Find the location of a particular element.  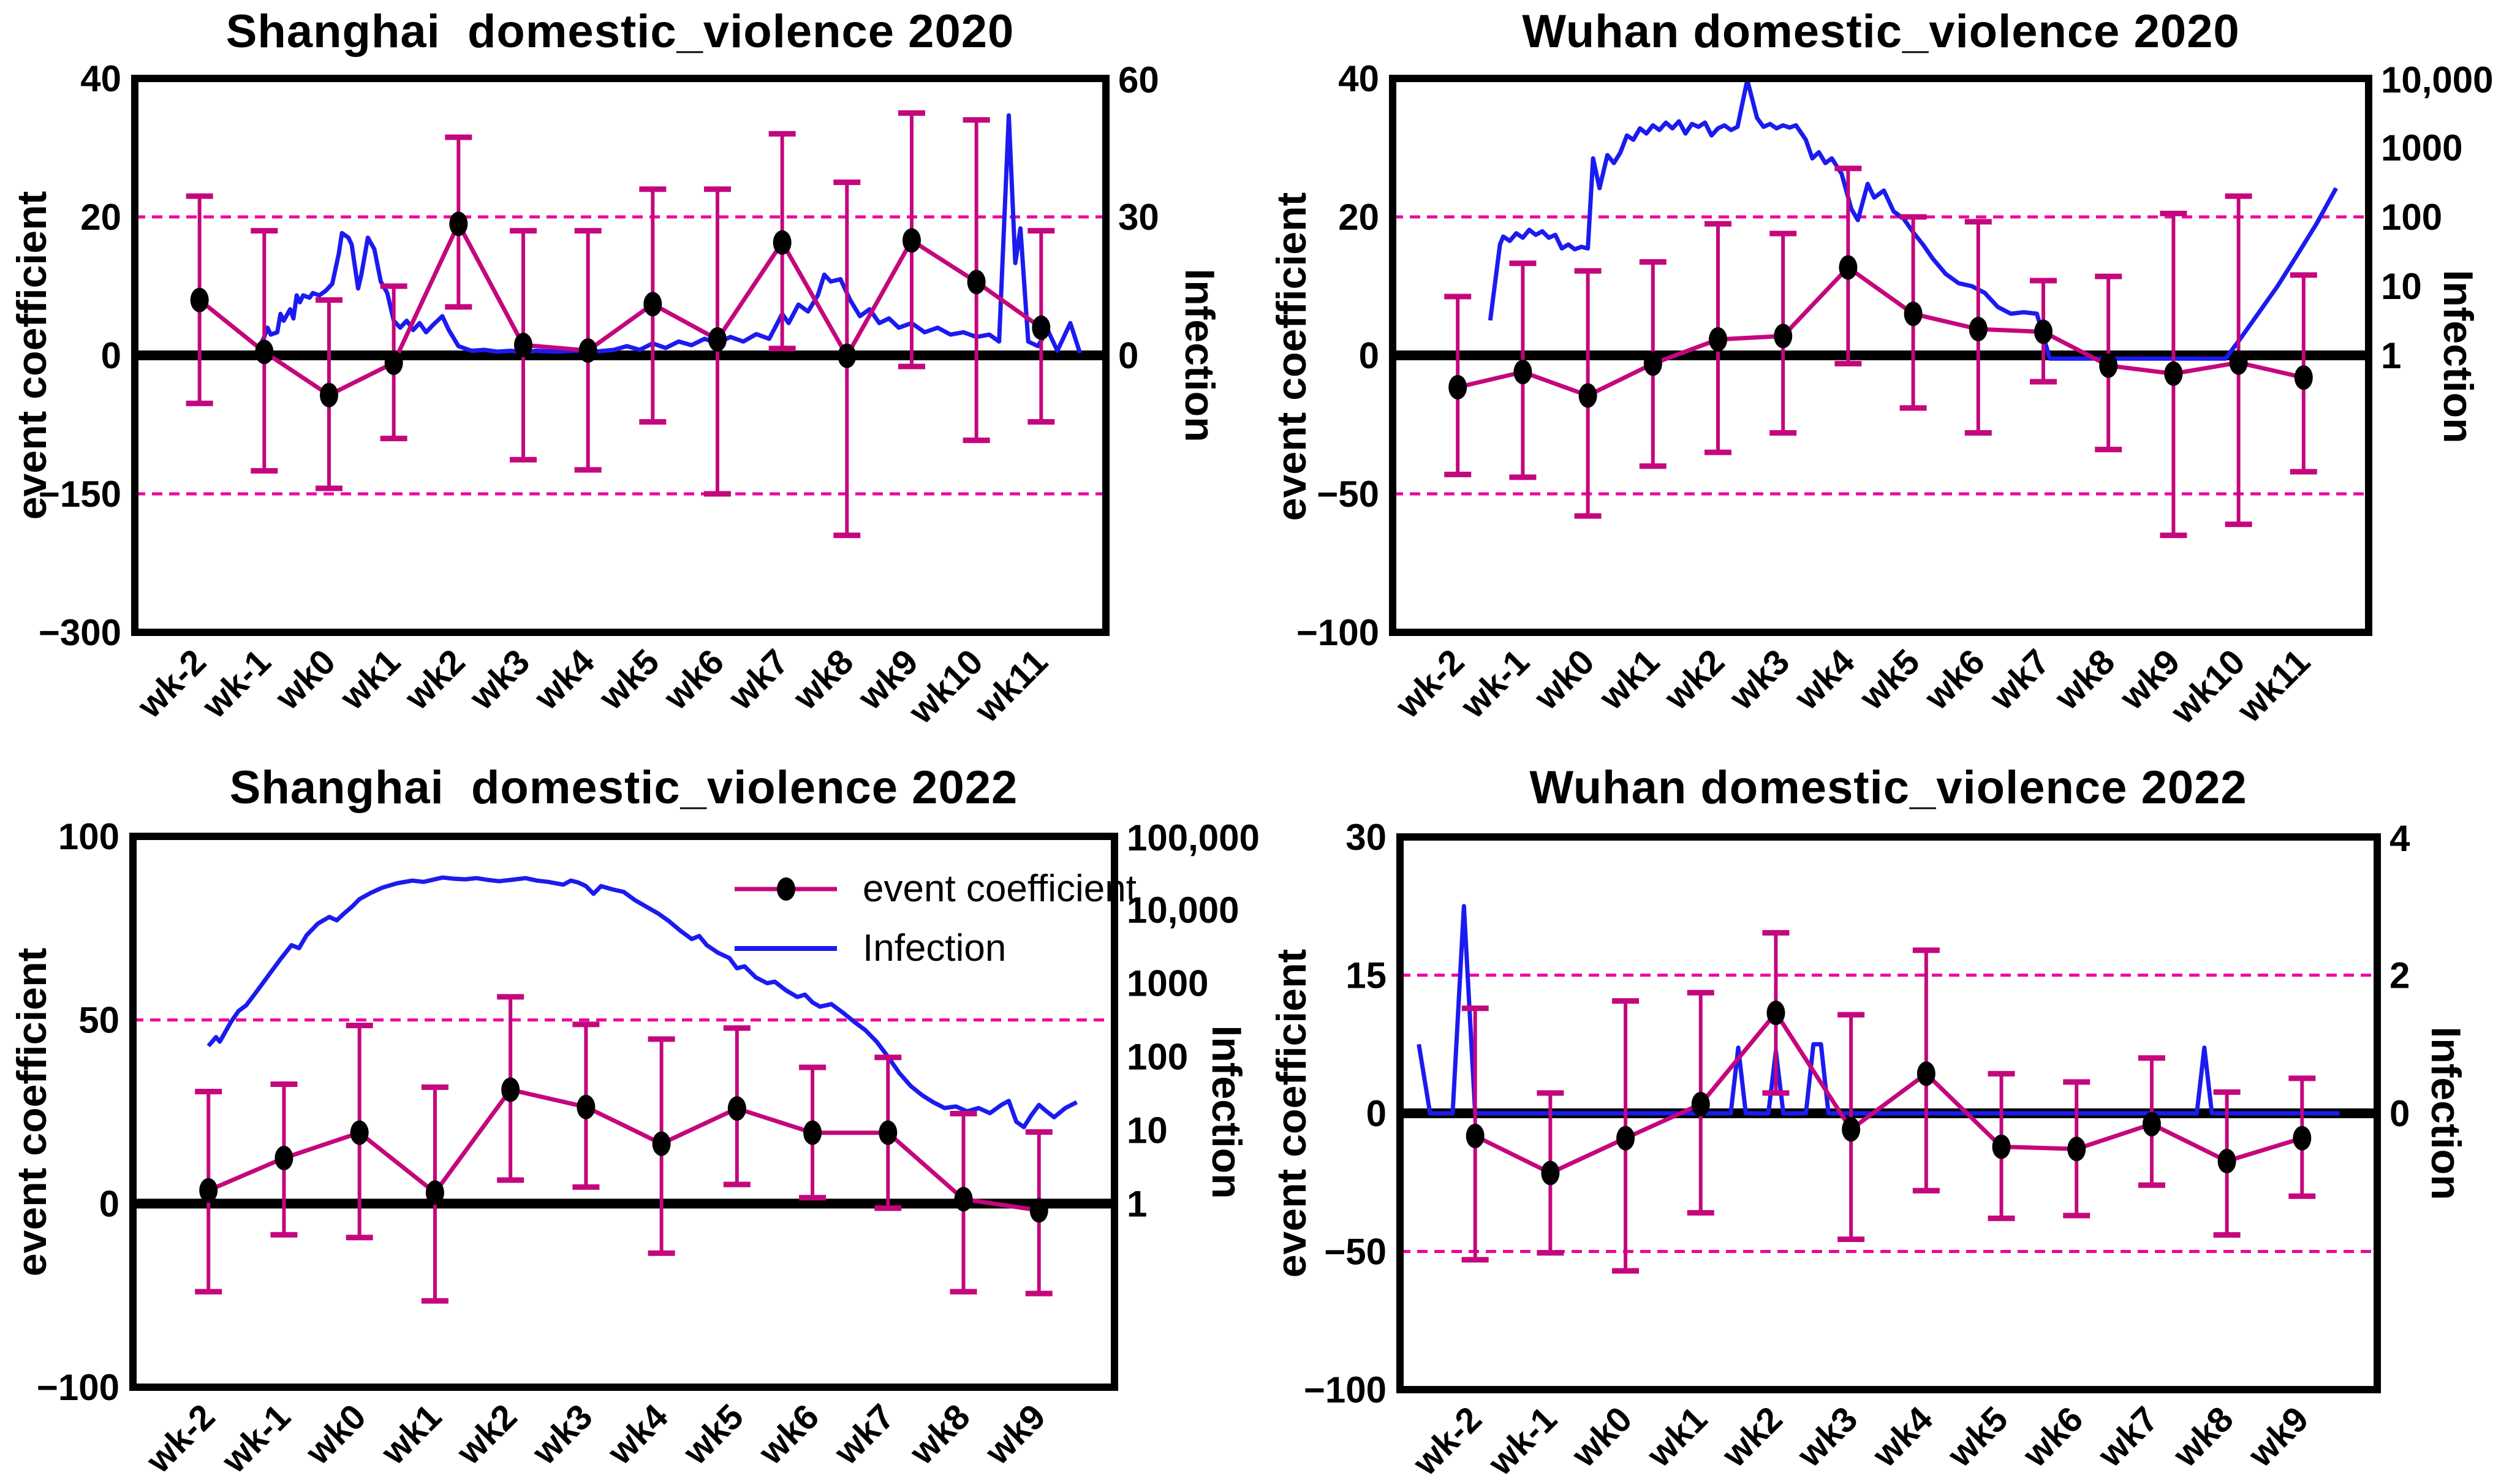

x-tick-label: wk-2 is located at coordinates (180, 1438).